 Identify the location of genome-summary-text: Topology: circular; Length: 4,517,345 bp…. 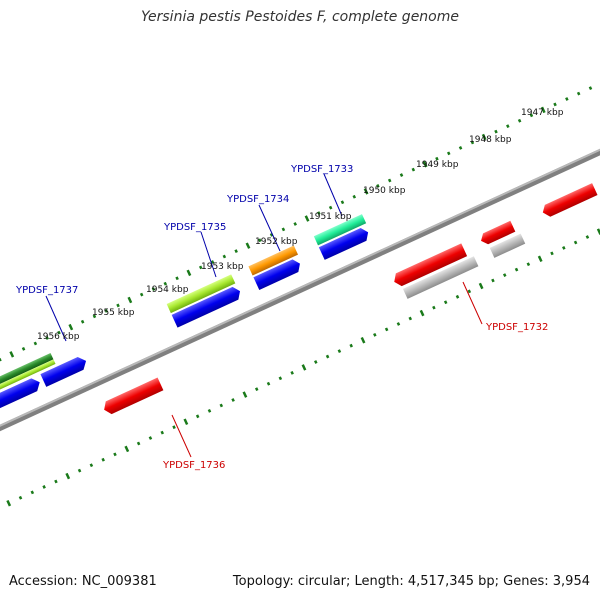
(411, 581).